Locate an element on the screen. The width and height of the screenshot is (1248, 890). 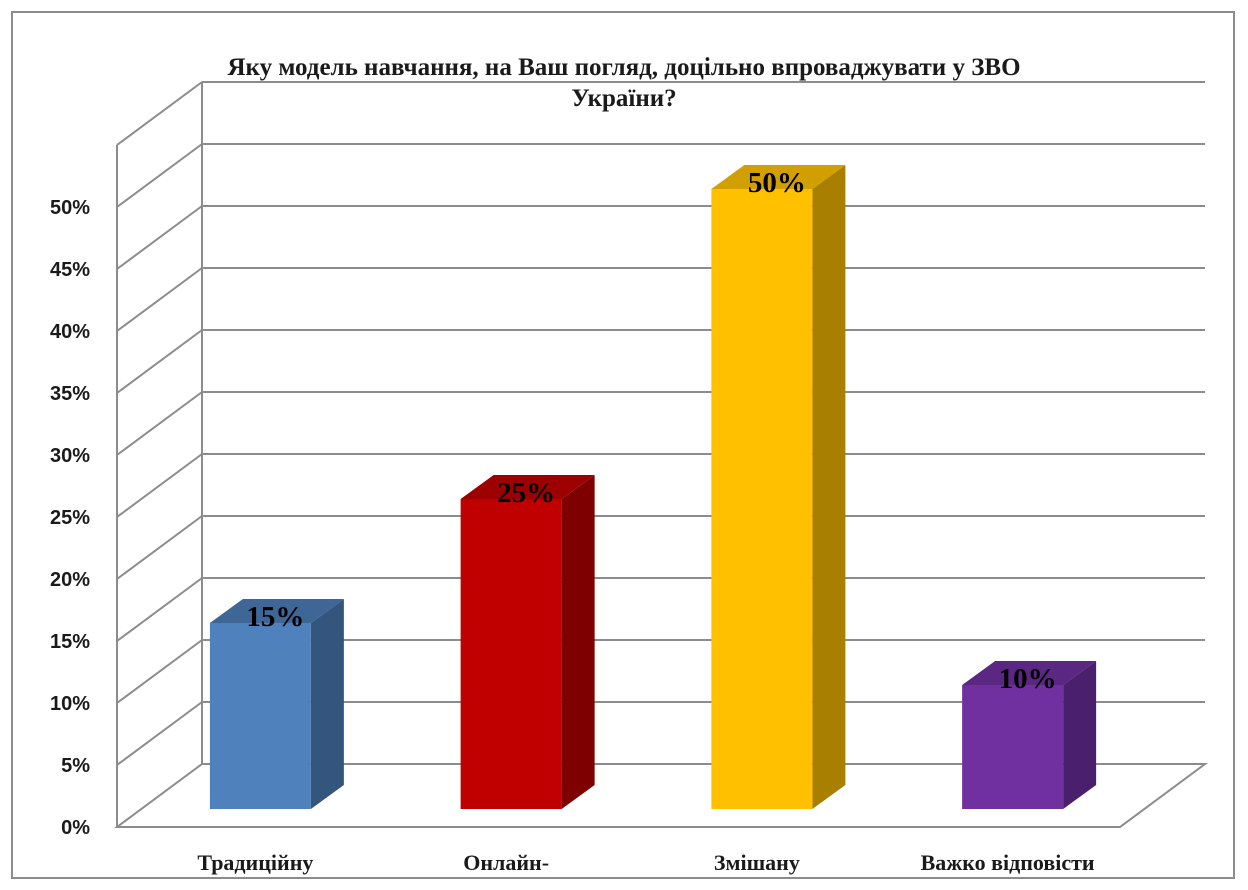
data-label: 10% is located at coordinates (1028, 679).